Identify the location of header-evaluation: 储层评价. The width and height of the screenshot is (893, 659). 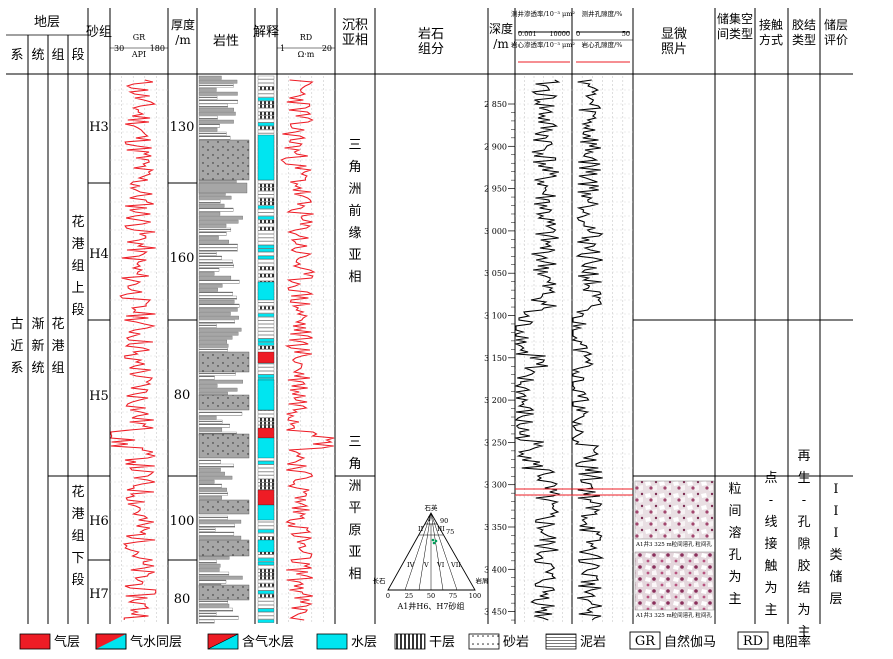
(836, 32).